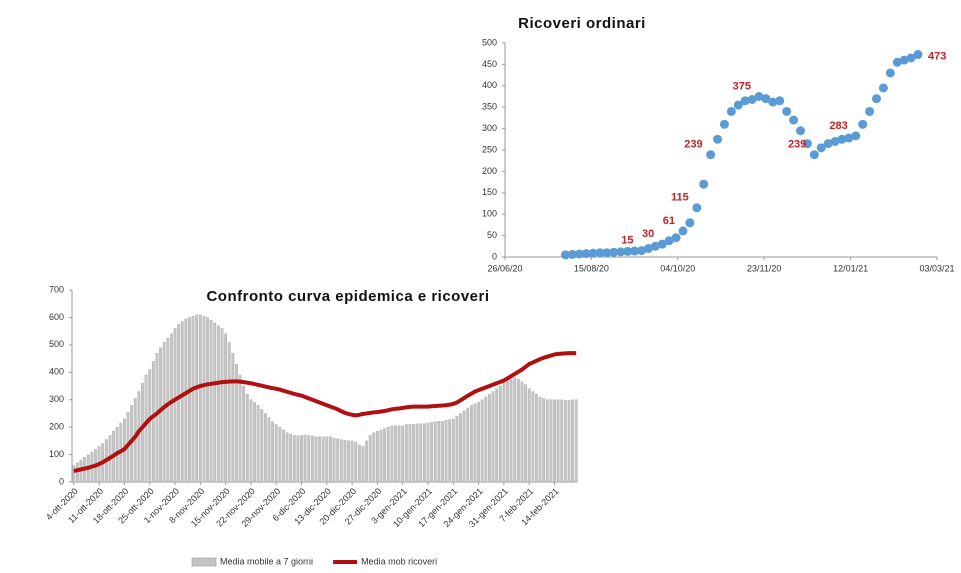 Image resolution: width=961 pixels, height=573 pixels. What do you see at coordinates (56, 372) in the screenshot?
I see `y-tick-label: 400` at bounding box center [56, 372].